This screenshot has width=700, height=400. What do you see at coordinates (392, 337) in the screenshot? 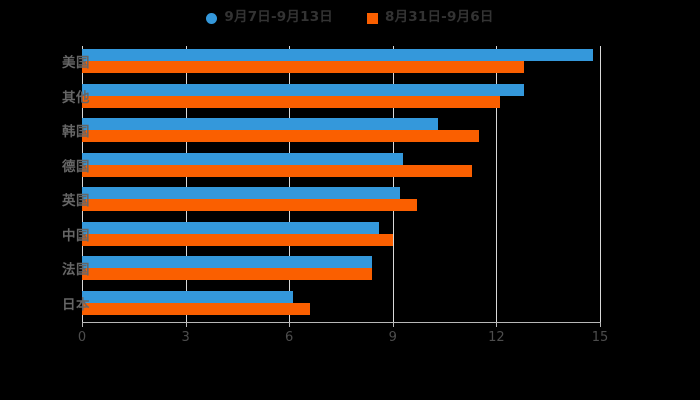
I see `x-tick-label: 9` at bounding box center [392, 337].